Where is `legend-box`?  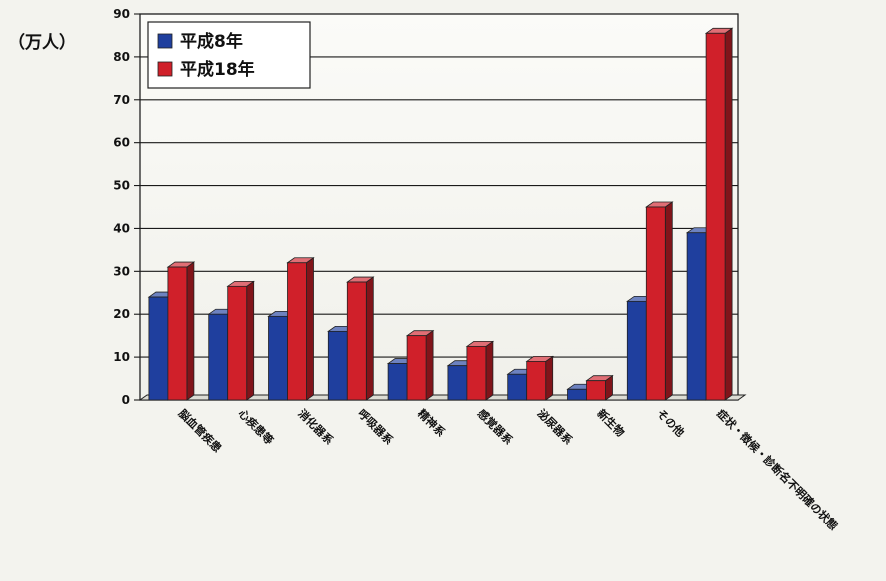
legend-box is located at coordinates (229, 55).